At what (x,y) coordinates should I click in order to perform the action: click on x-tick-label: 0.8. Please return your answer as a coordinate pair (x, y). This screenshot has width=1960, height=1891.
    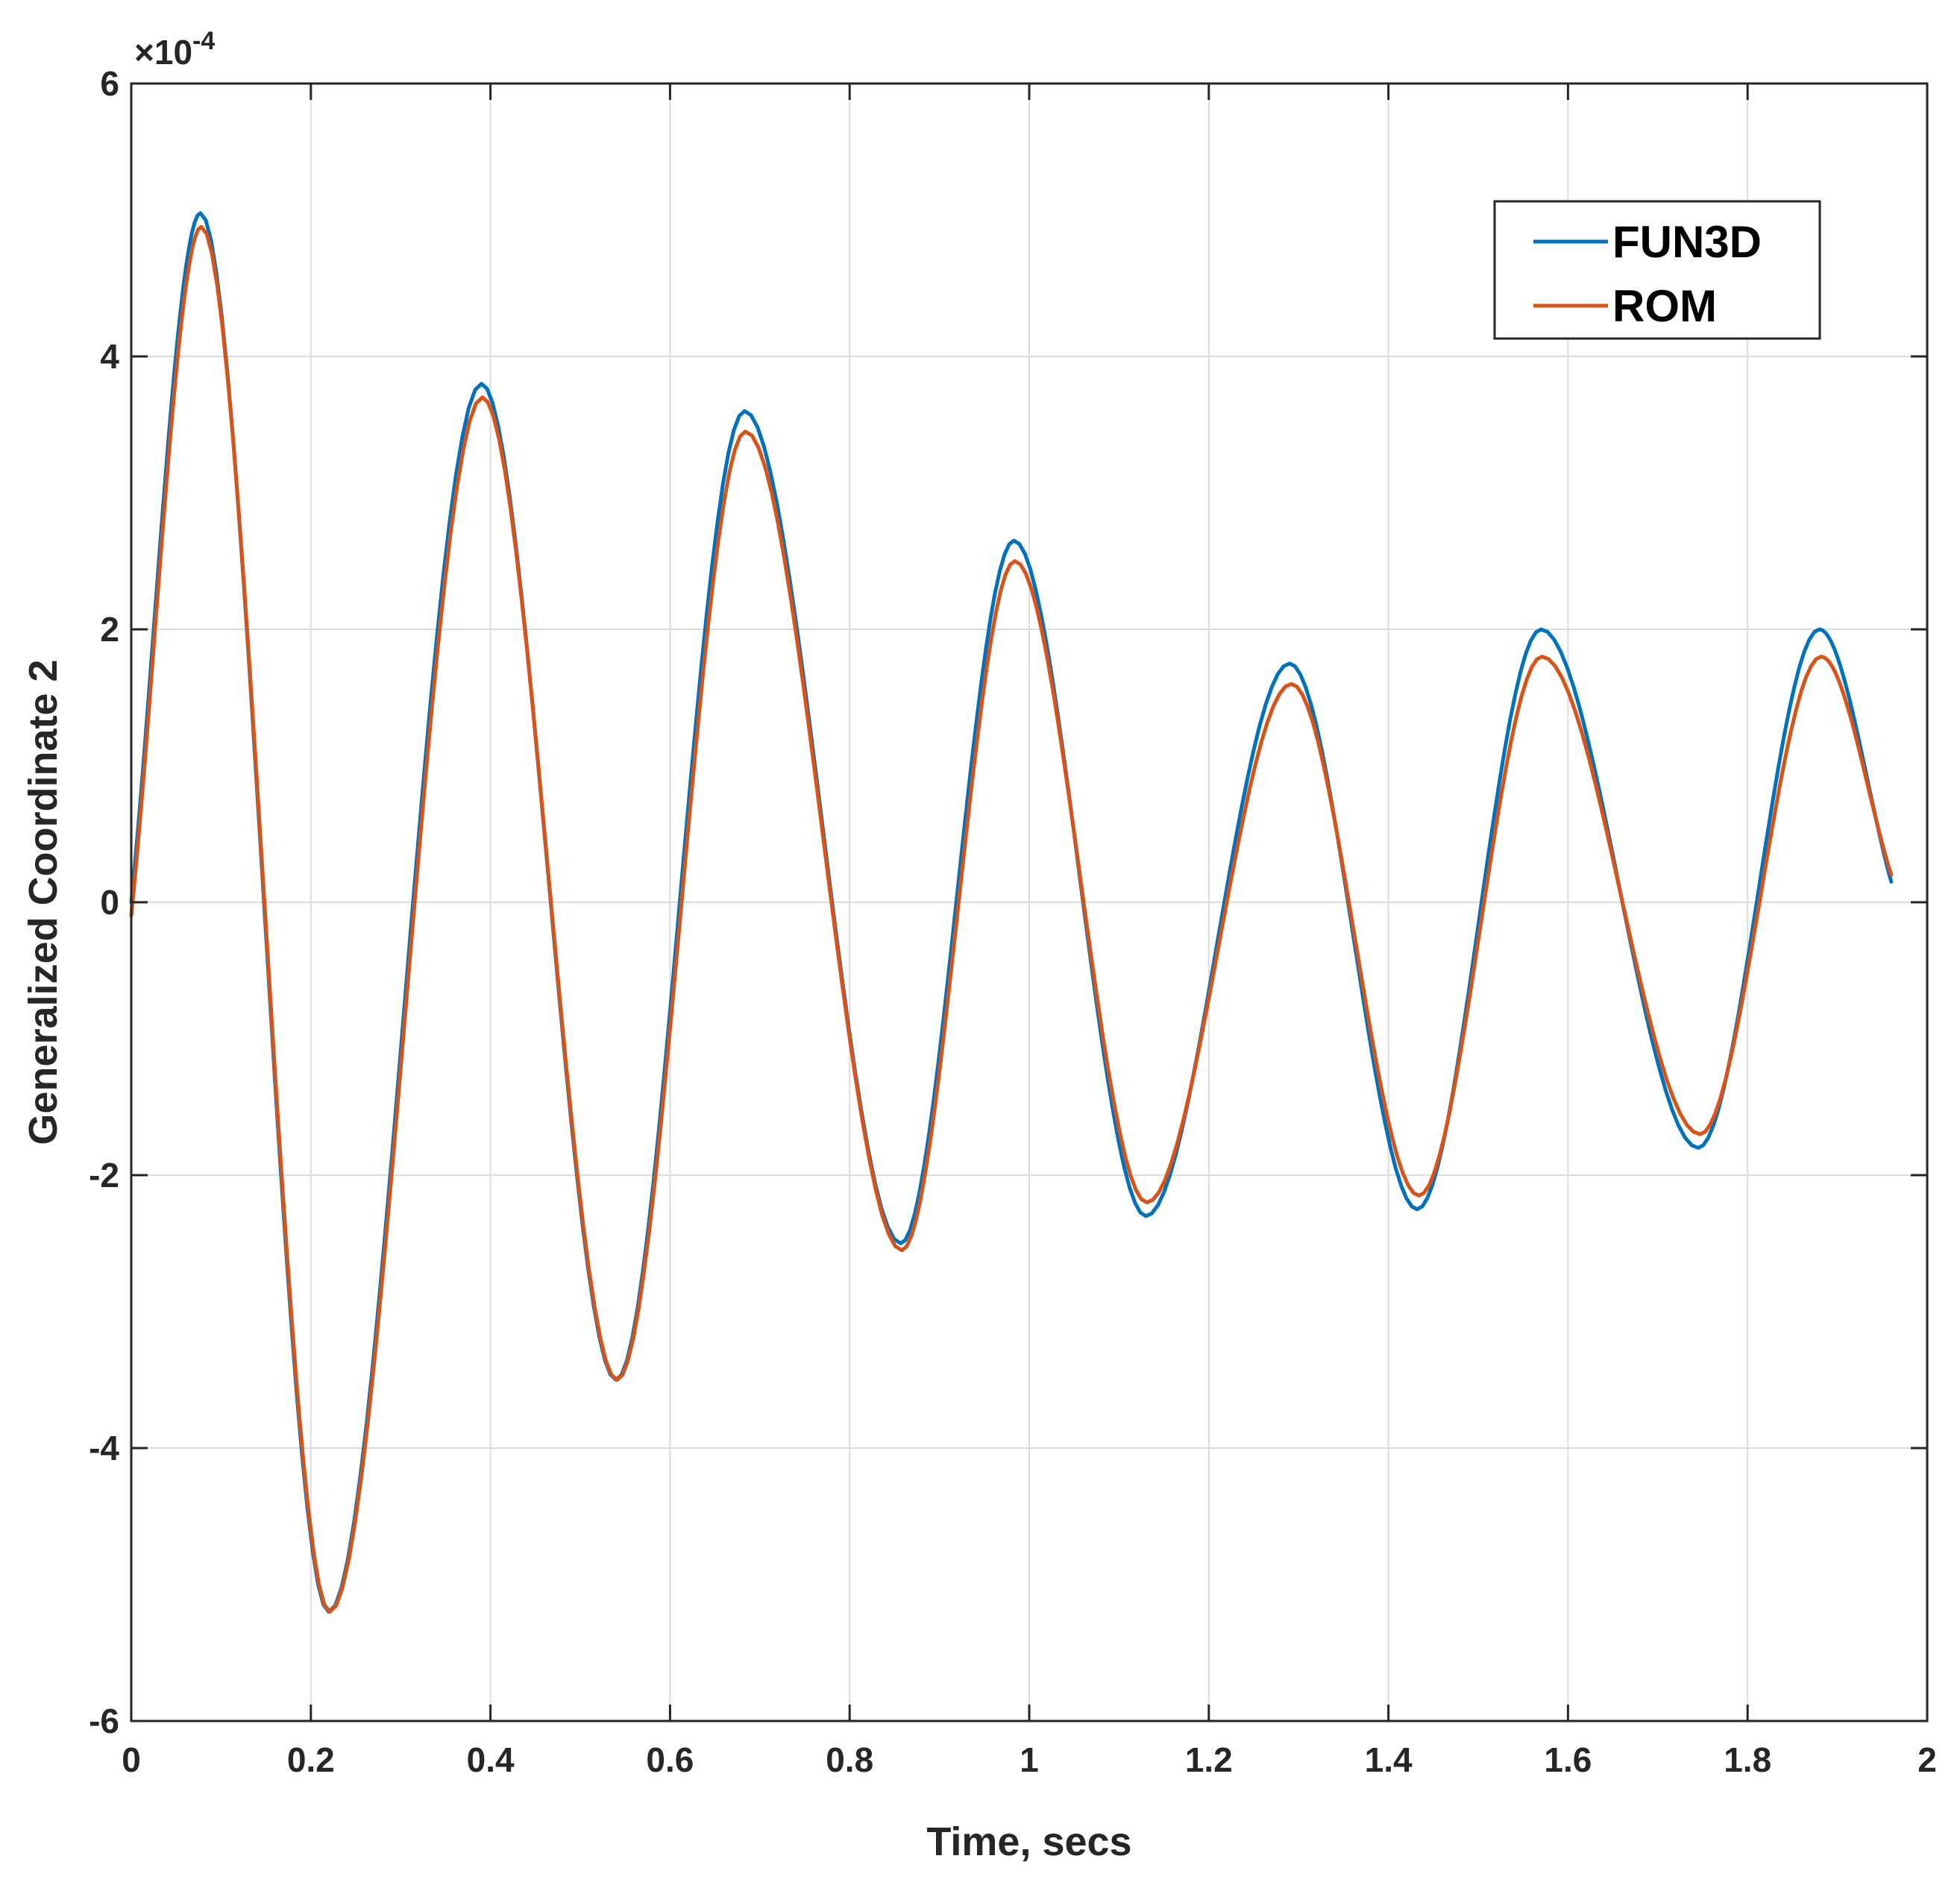
    Looking at the image, I should click on (849, 1760).